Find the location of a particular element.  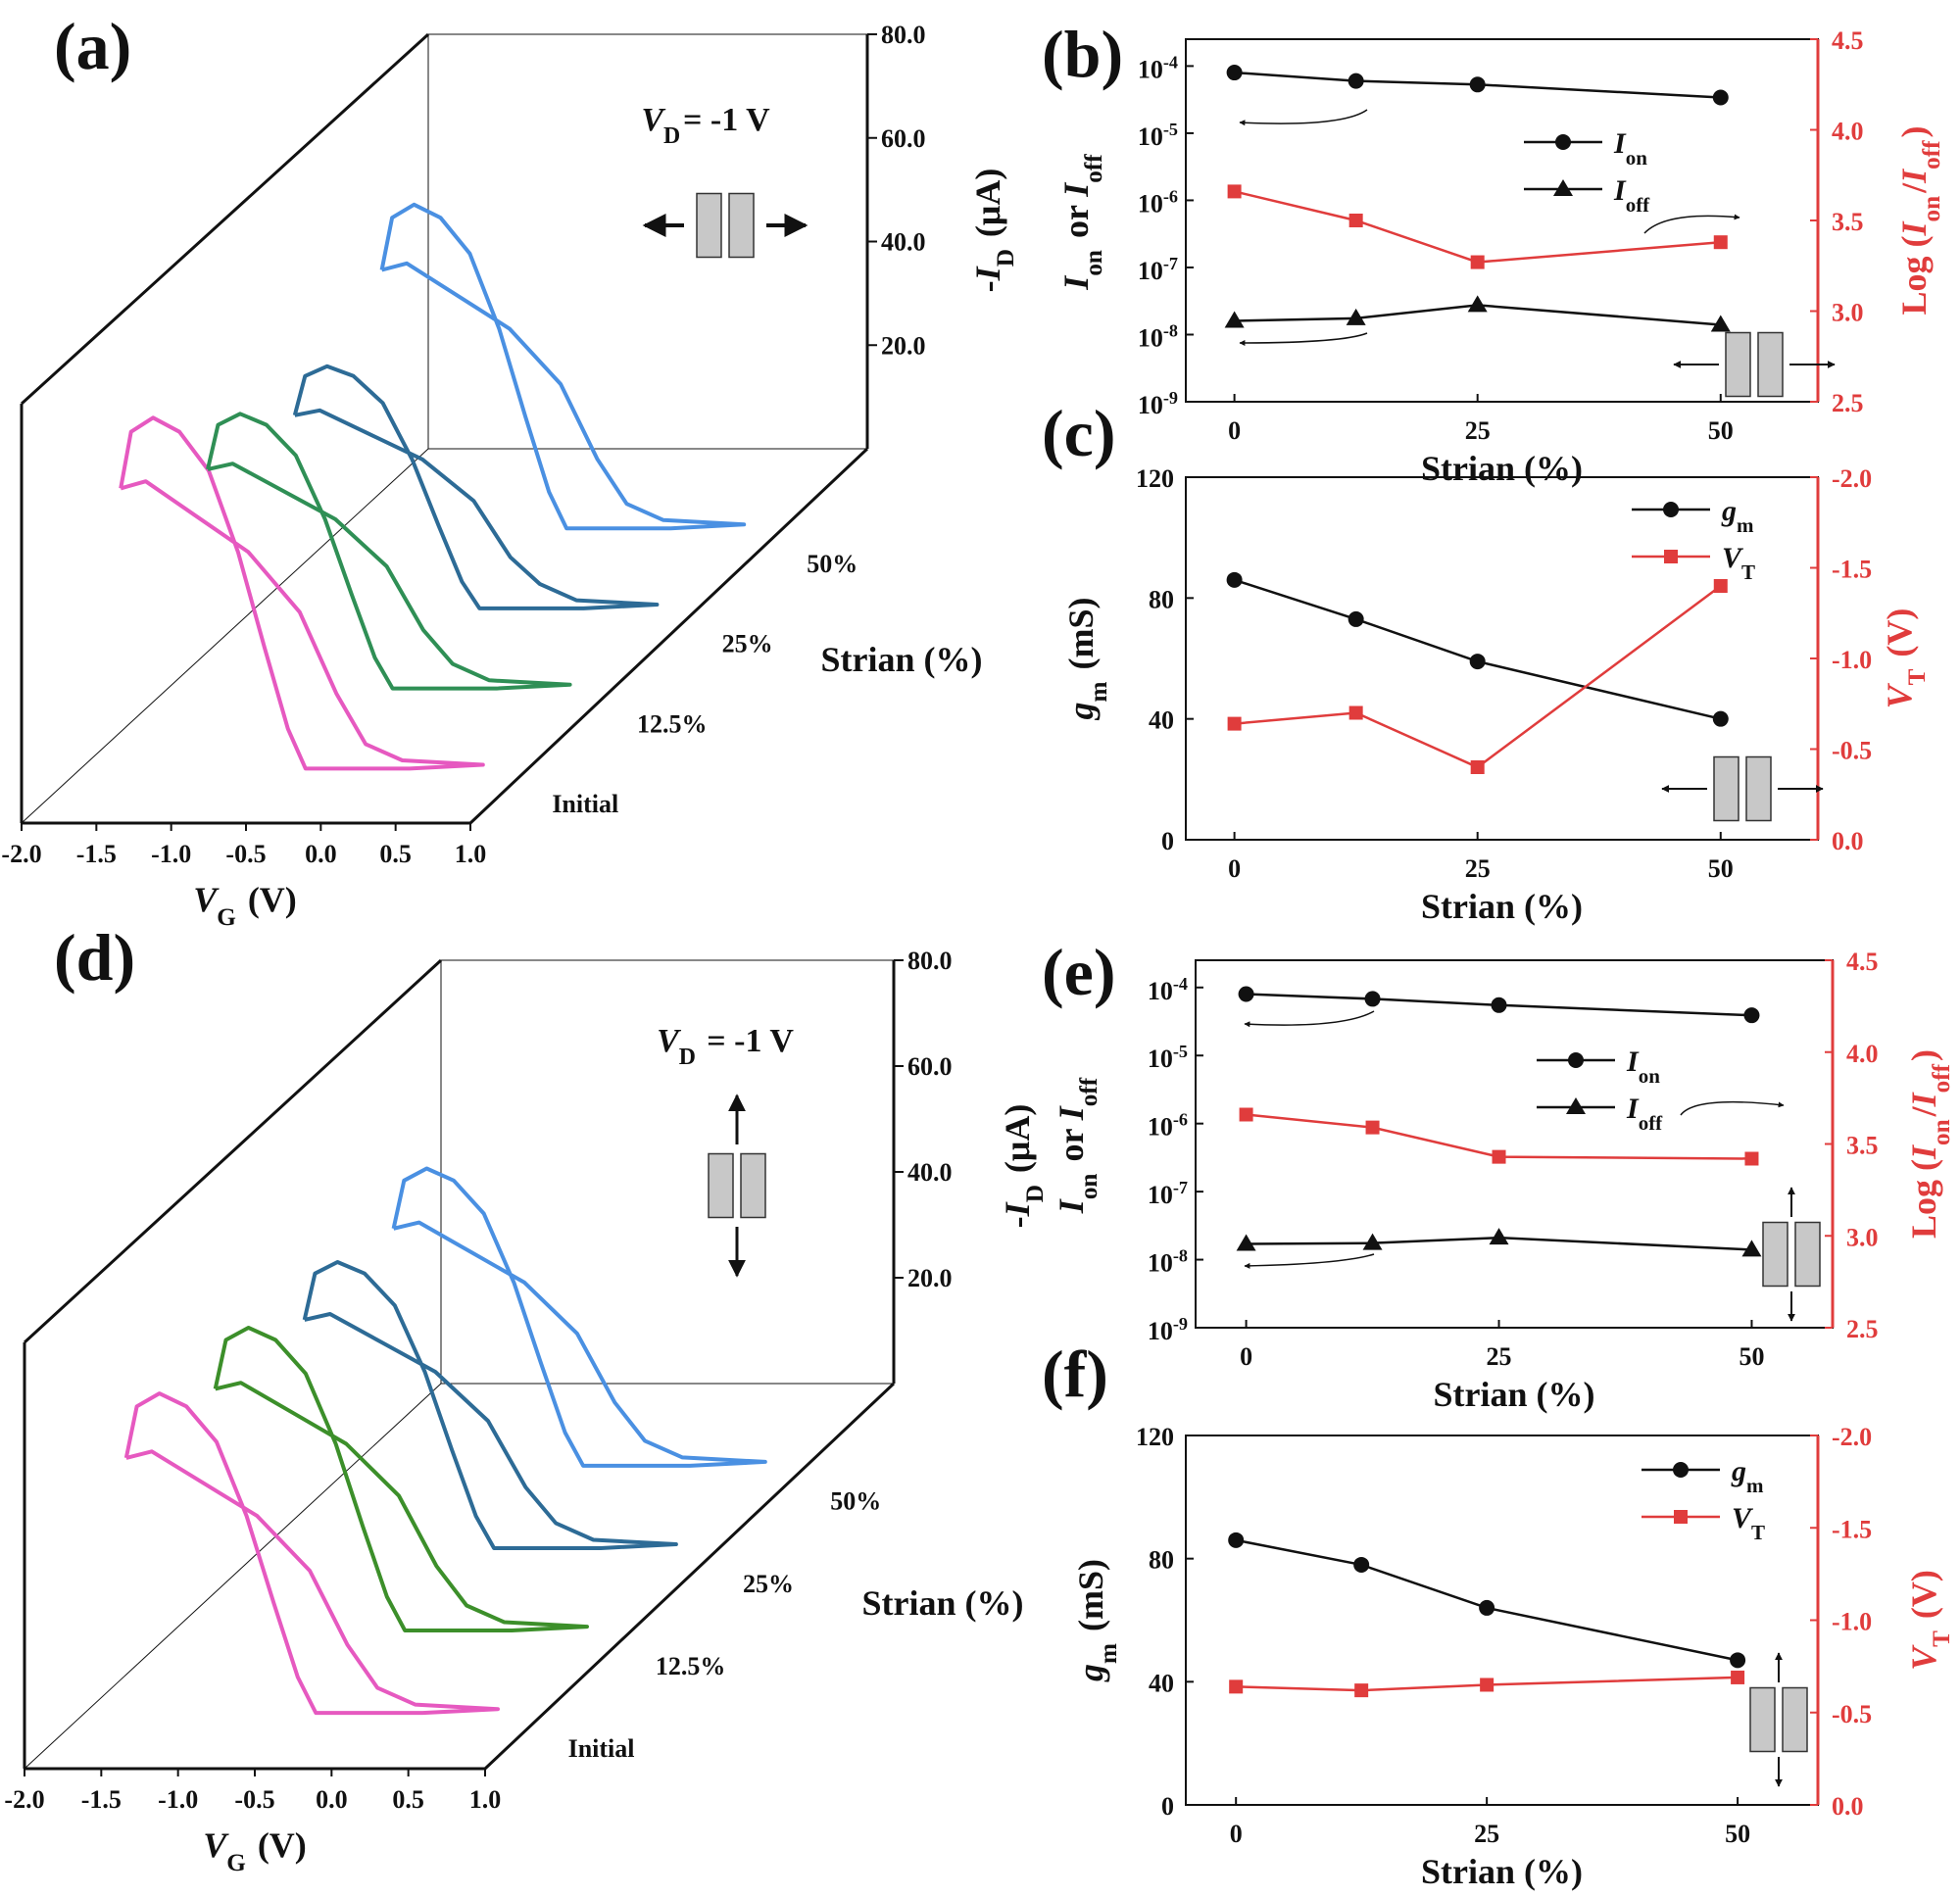

curve-12-5pct is located at coordinates (401, 1479).